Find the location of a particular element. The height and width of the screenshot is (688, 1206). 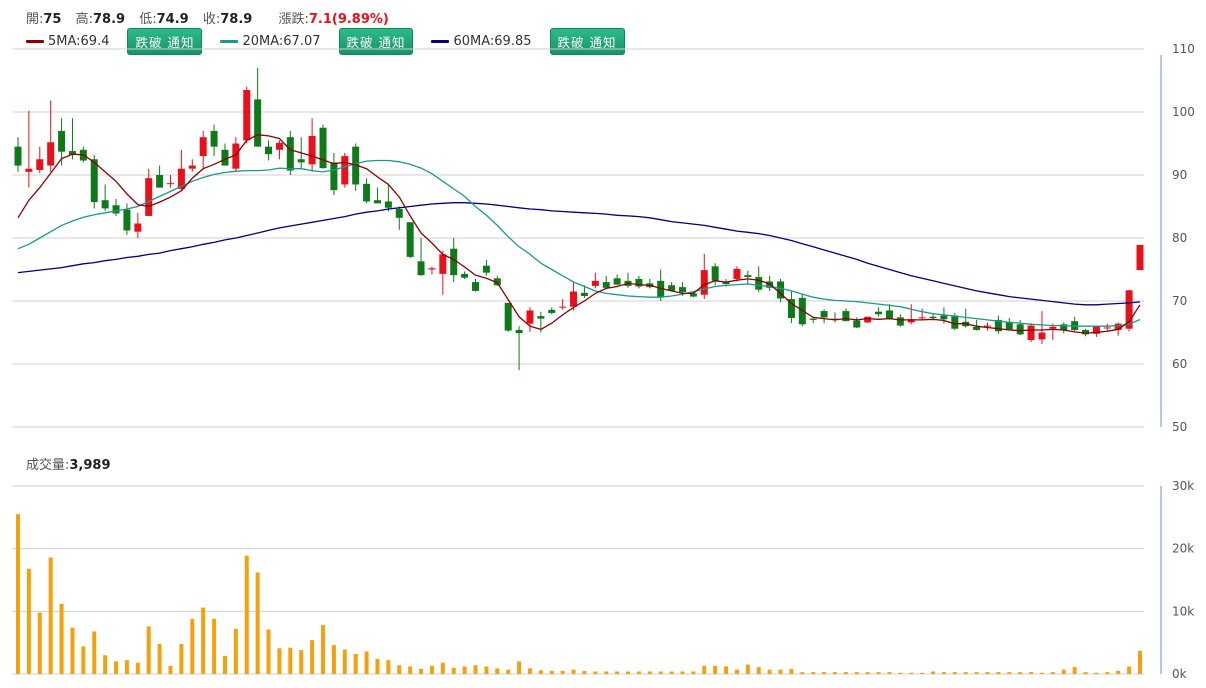

high-label: 高: is located at coordinates (84, 19).